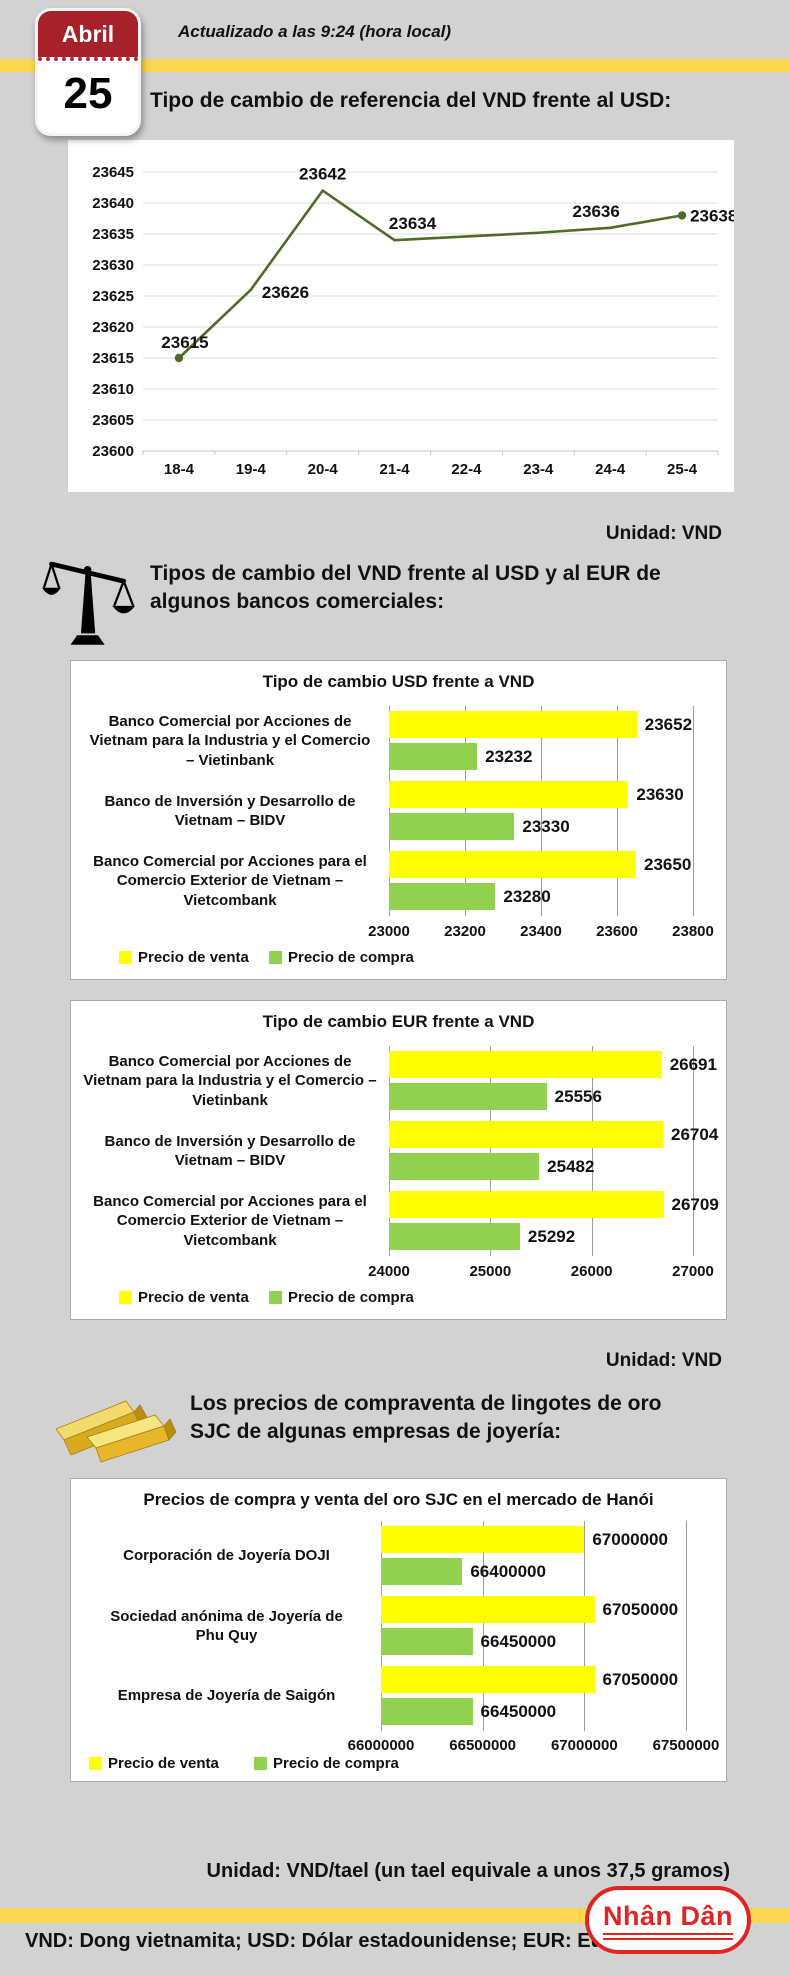 This screenshot has width=790, height=1975. I want to click on x-axis-label: 24-4, so click(610, 469).